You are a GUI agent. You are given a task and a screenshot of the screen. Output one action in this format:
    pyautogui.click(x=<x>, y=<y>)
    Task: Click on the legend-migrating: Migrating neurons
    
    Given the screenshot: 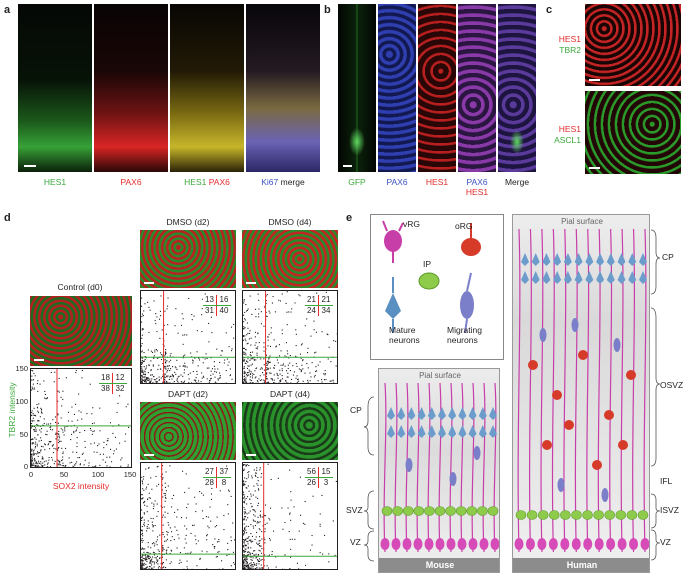 What is the action you would take?
    pyautogui.click(x=464, y=335)
    